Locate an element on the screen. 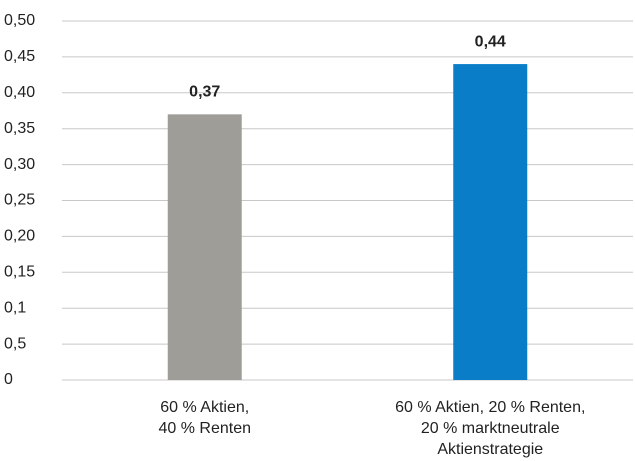  x-tick-label: Aktienstrategie is located at coordinates (490, 449).